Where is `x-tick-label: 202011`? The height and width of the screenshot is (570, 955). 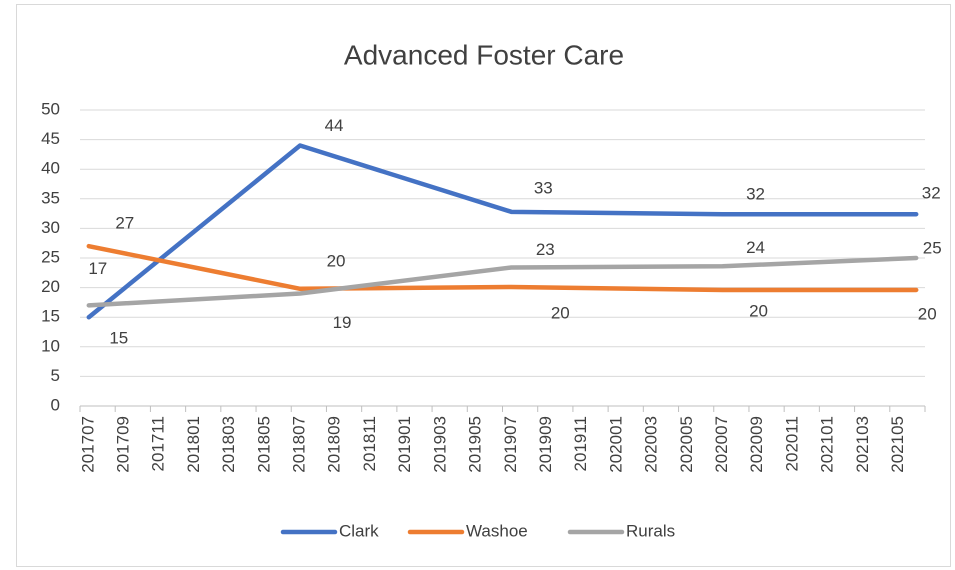 x-tick-label: 202011 is located at coordinates (791, 443).